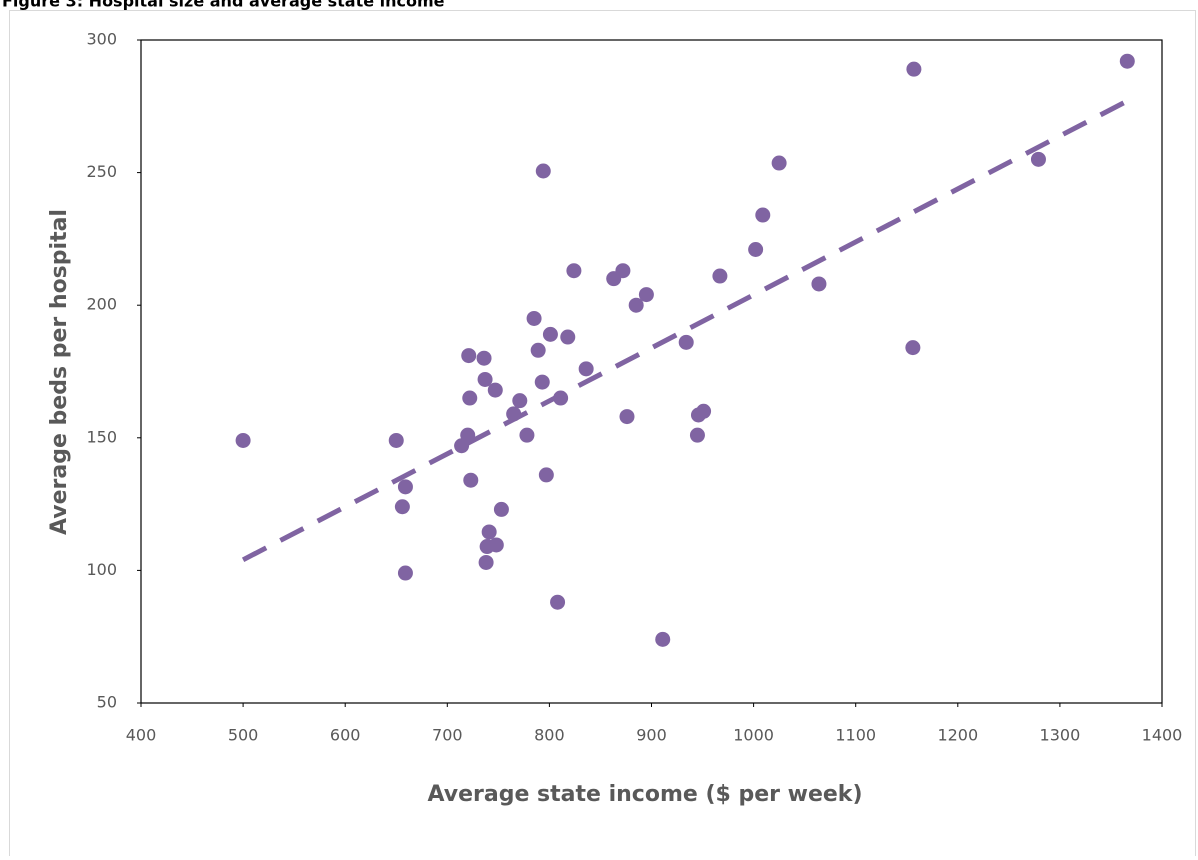 Image resolution: width=1198 pixels, height=860 pixels. I want to click on y-tick-label: 300, so click(101, 39).